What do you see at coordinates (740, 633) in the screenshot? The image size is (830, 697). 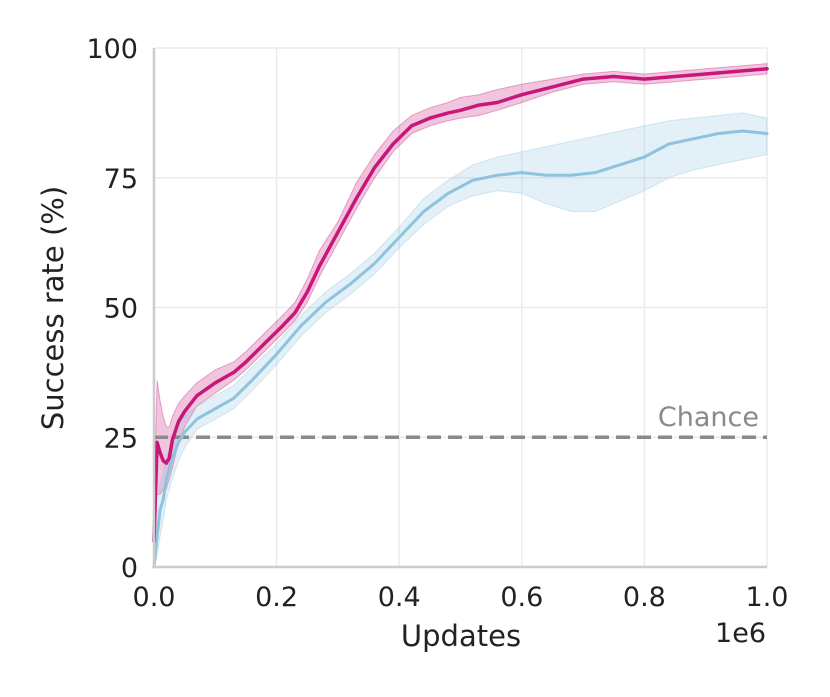 I see `x-axis-offset-label: 1e6` at bounding box center [740, 633].